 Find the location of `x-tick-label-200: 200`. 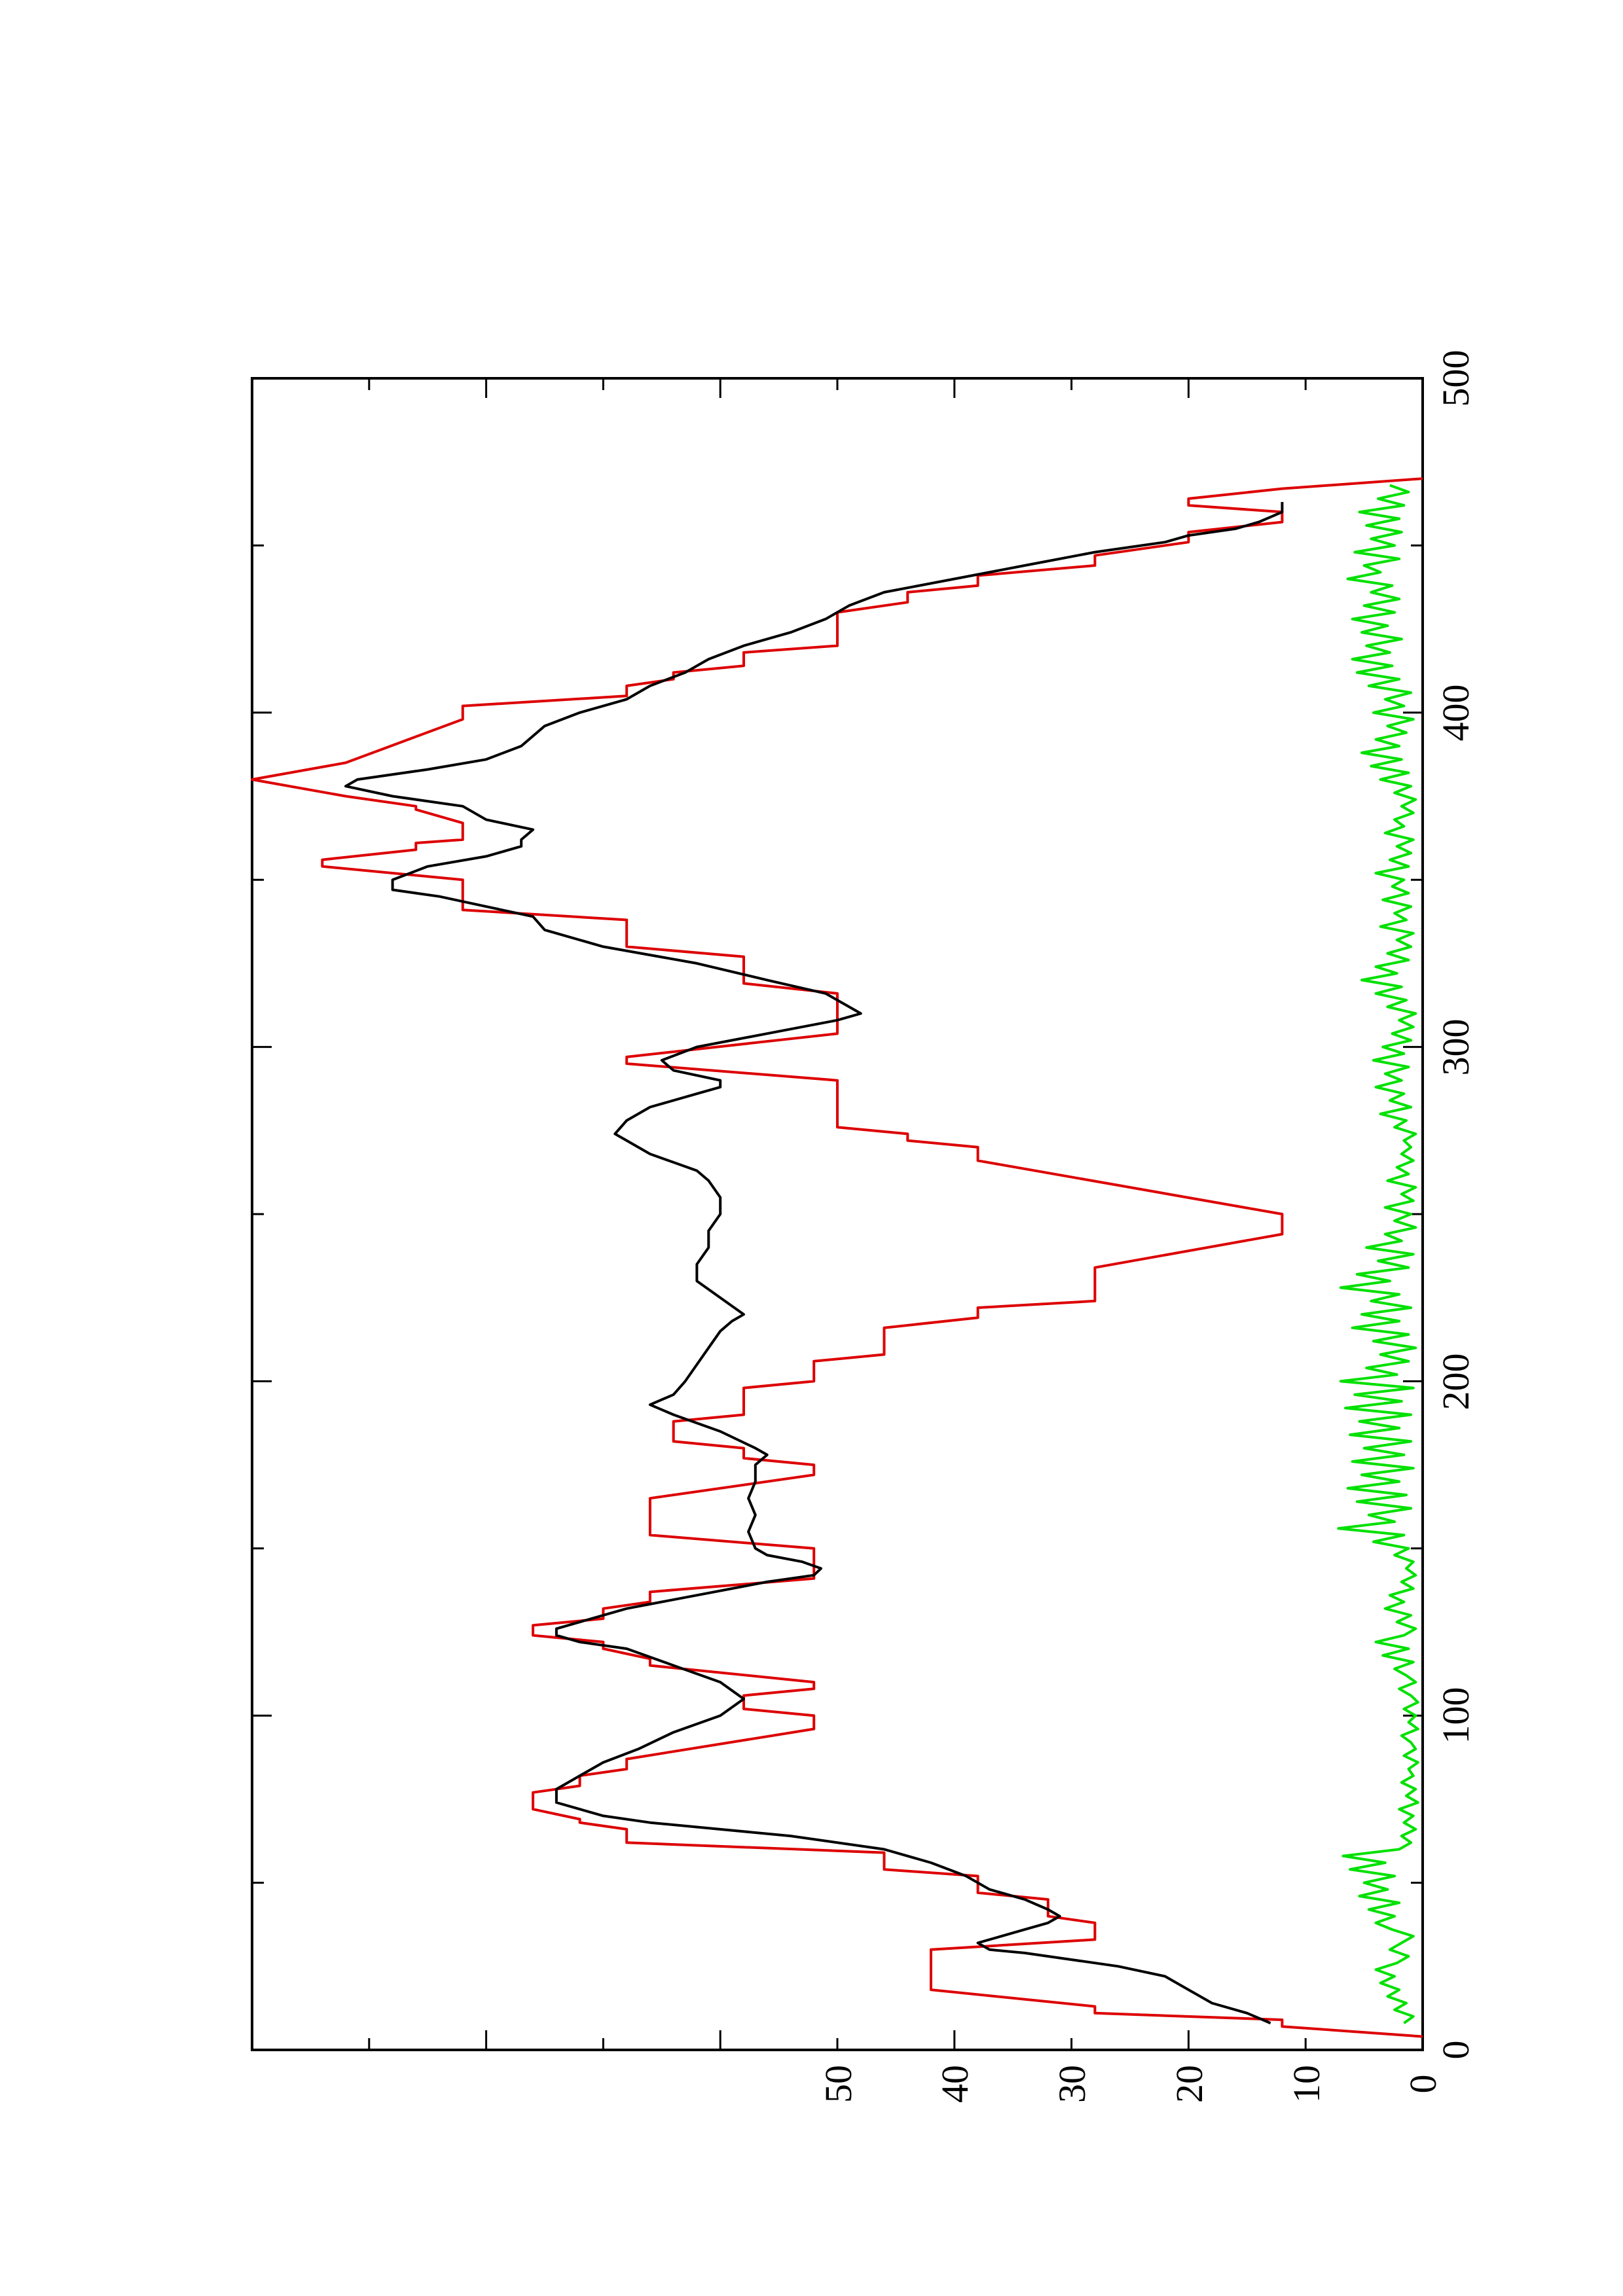

x-tick-label-200: 200 is located at coordinates (1455, 1382).